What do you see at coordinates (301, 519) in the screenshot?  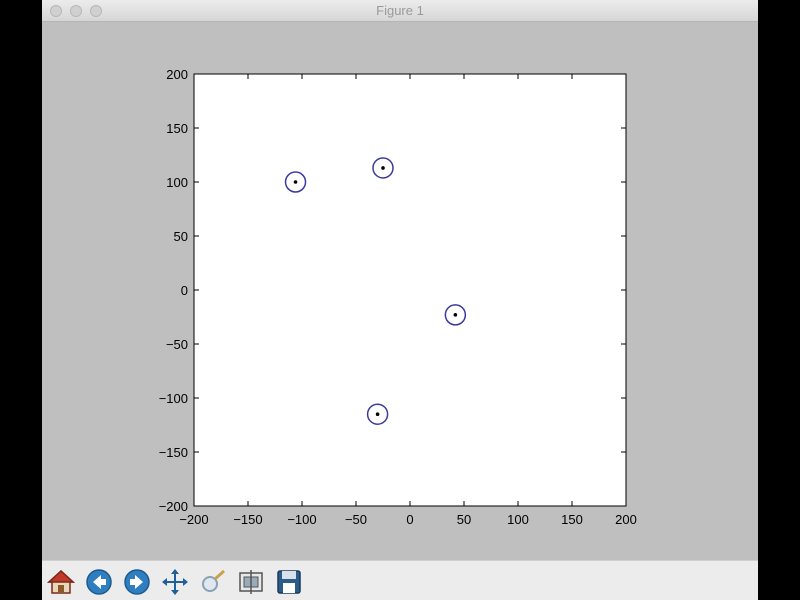 I see `x-tick-label: −100` at bounding box center [301, 519].